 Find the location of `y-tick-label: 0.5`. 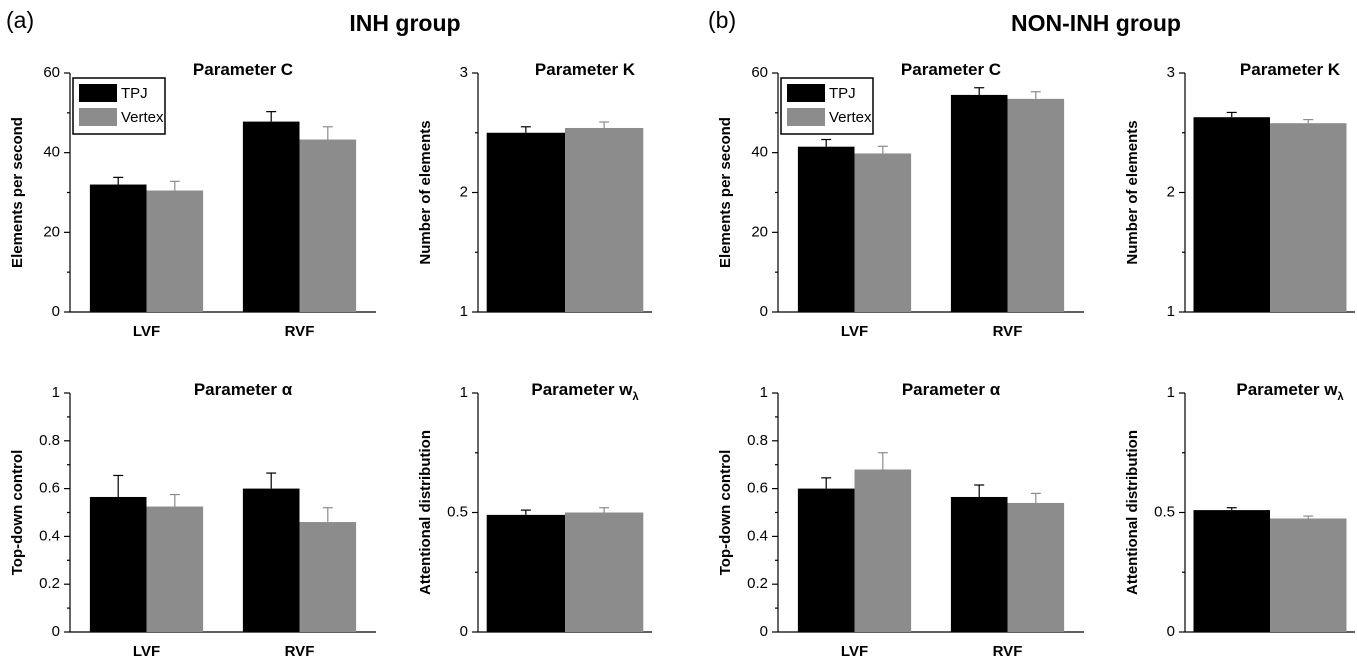

y-tick-label: 0.5 is located at coordinates (457, 511).